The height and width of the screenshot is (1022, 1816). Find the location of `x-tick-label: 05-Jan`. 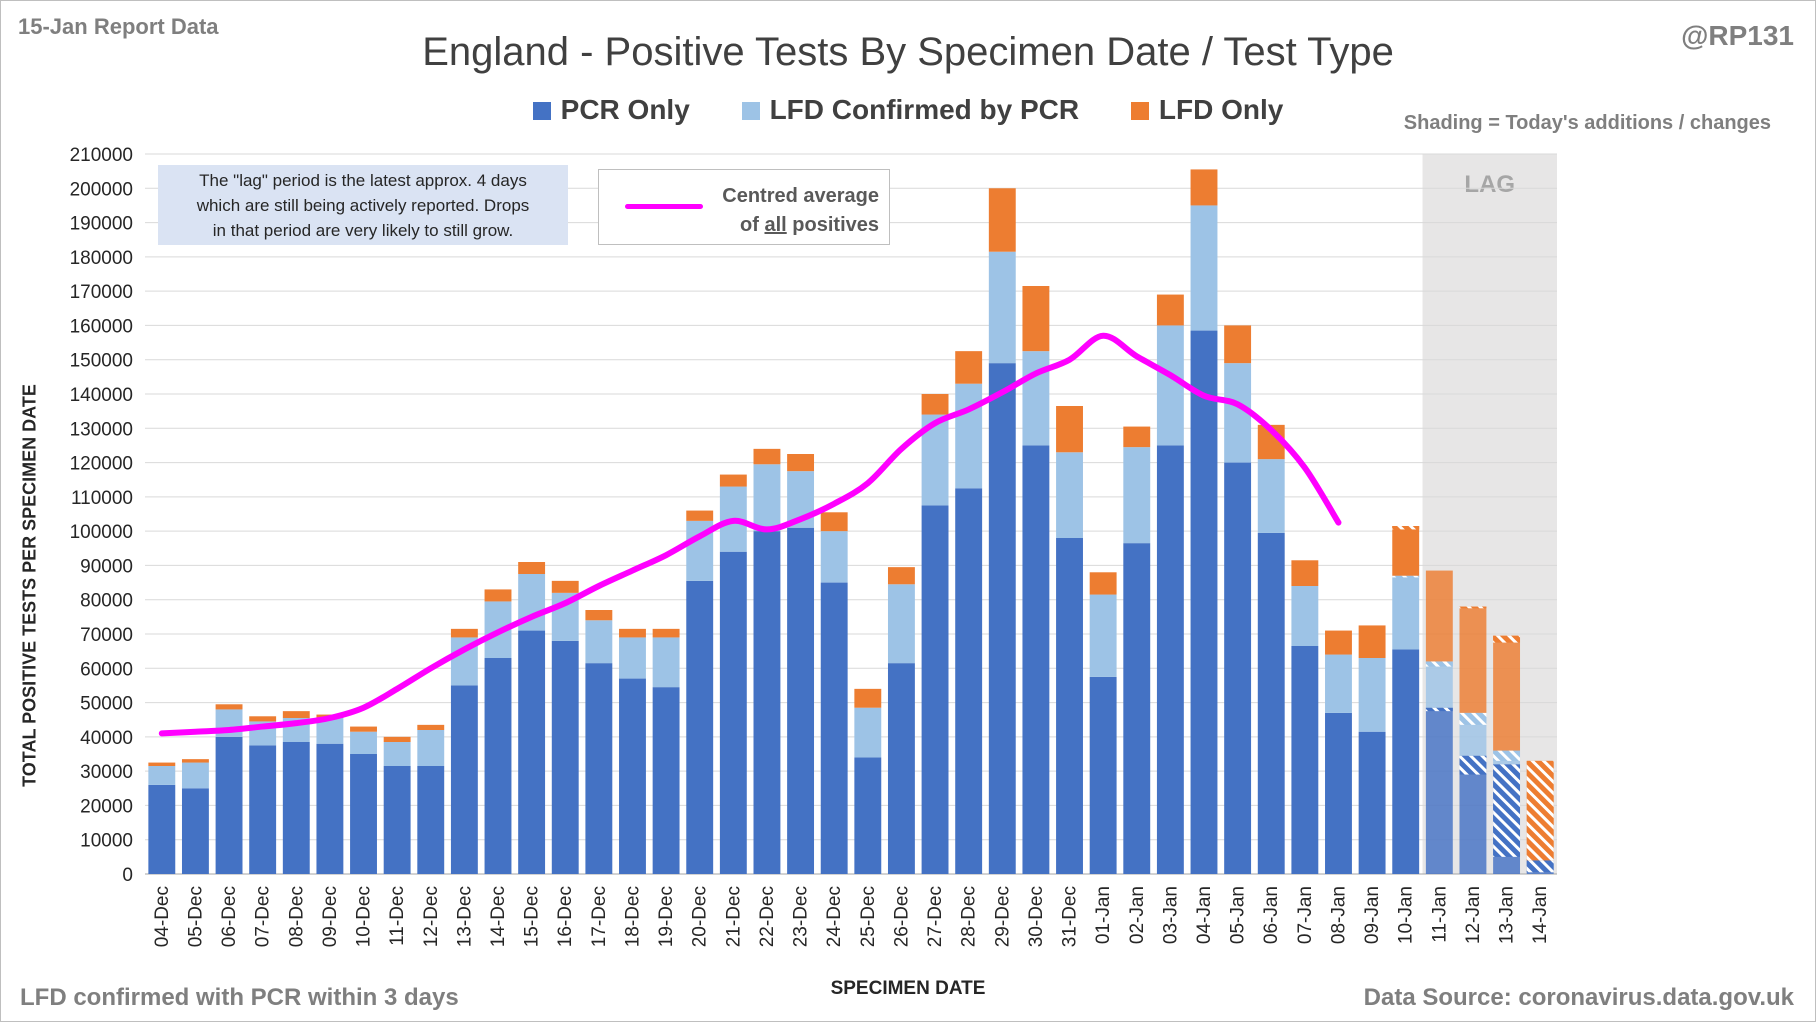

x-tick-label: 05-Jan is located at coordinates (1238, 915).